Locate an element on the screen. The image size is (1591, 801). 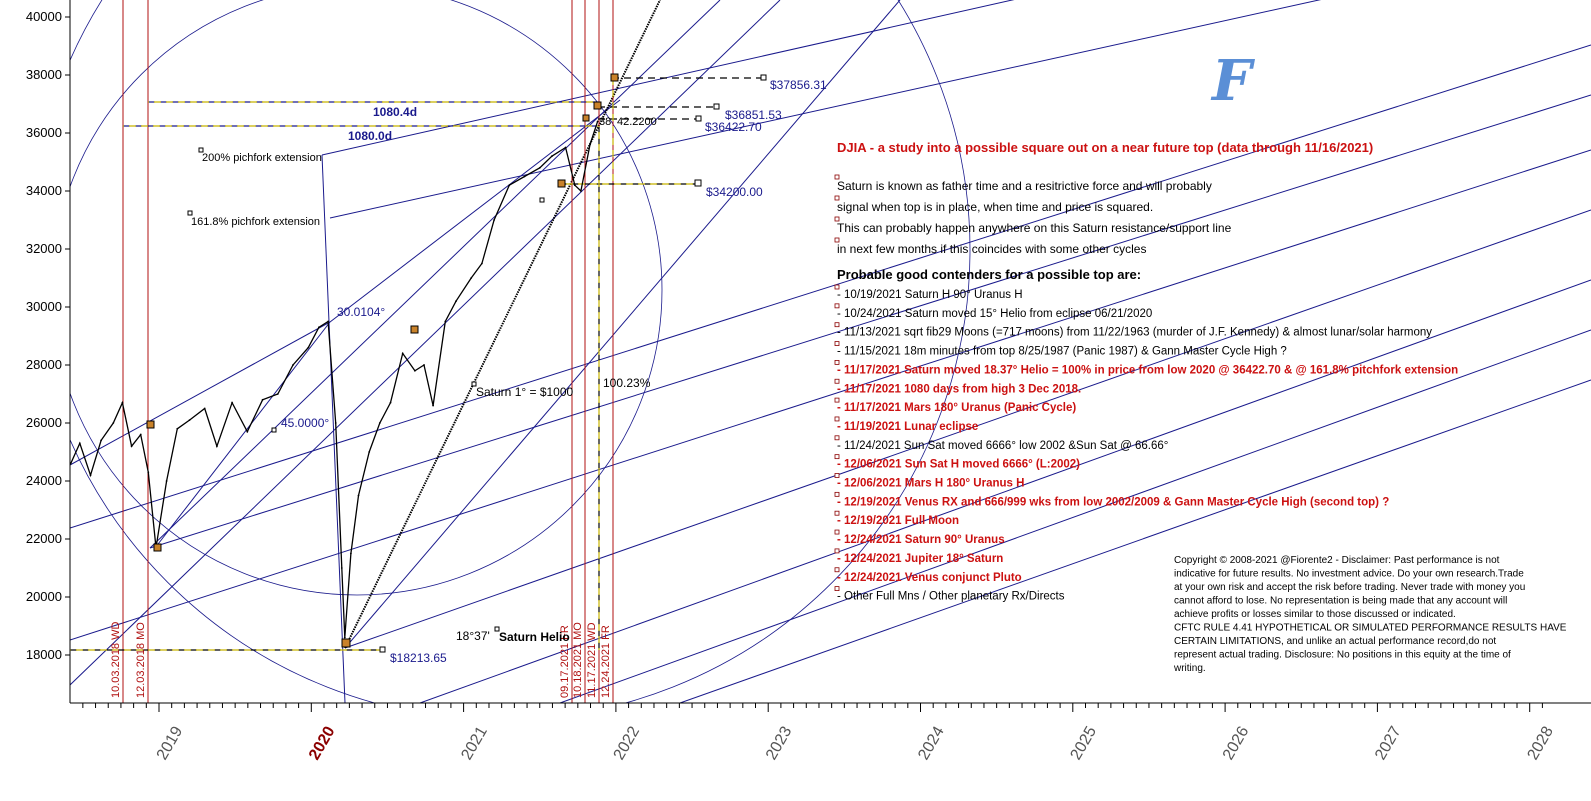
y-tick-label-4: 26000 is located at coordinates (44, 422).